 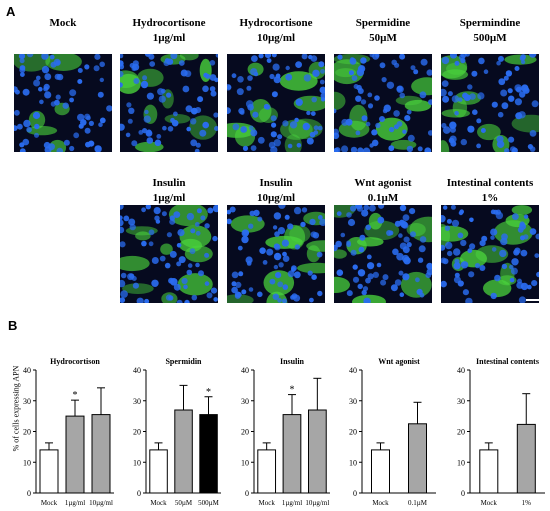 I want to click on image-label-line2: 0.1µM, so click(x=383, y=198).